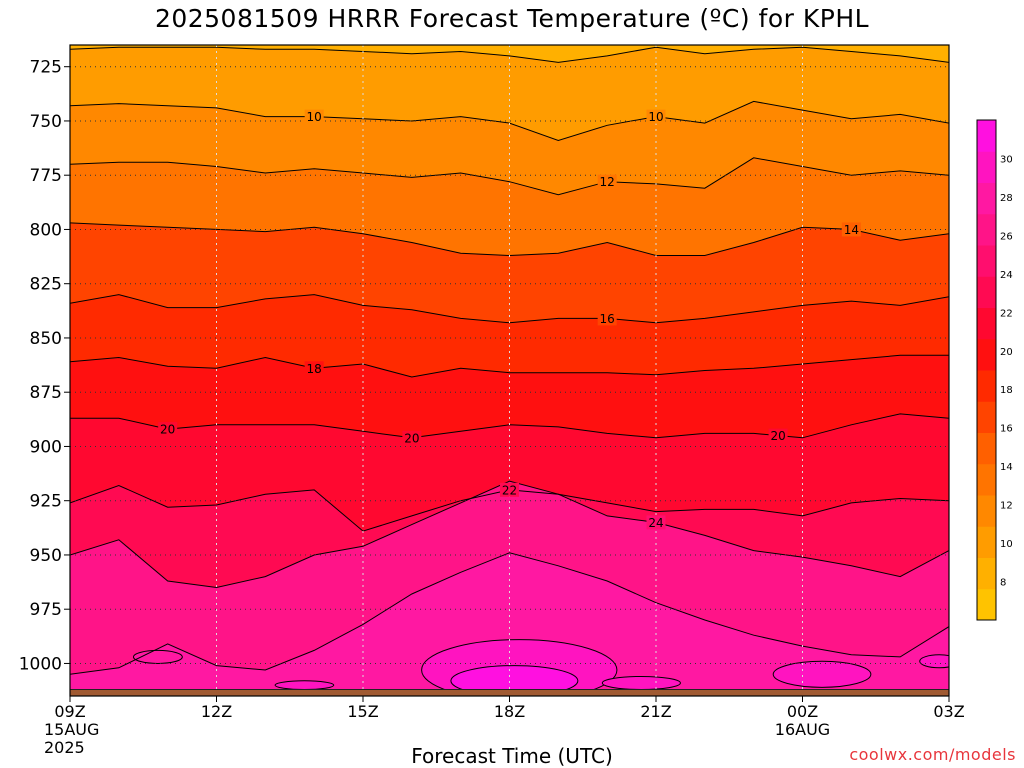 This screenshot has height=768, width=1024. Describe the element at coordinates (1006, 467) in the screenshot. I see `colorbar-tick-label: 14` at that location.